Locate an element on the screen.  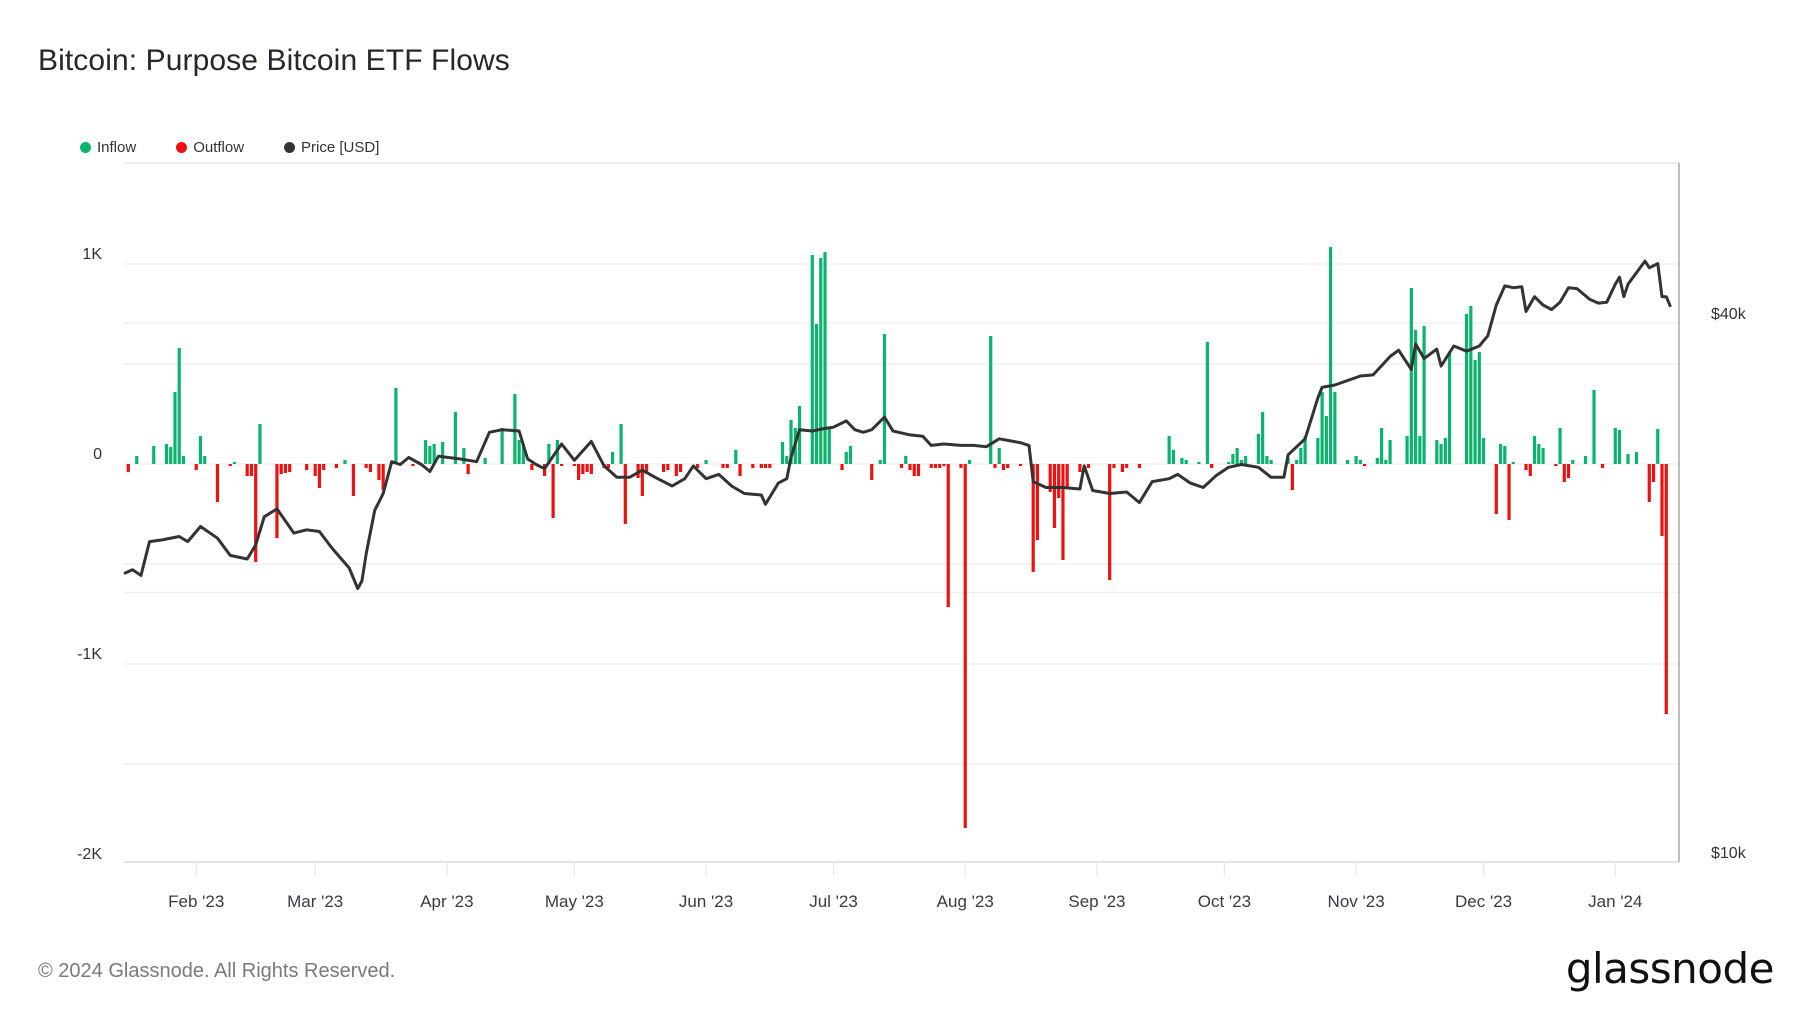
legend-item-outflow: Outflow is located at coordinates (210, 147).